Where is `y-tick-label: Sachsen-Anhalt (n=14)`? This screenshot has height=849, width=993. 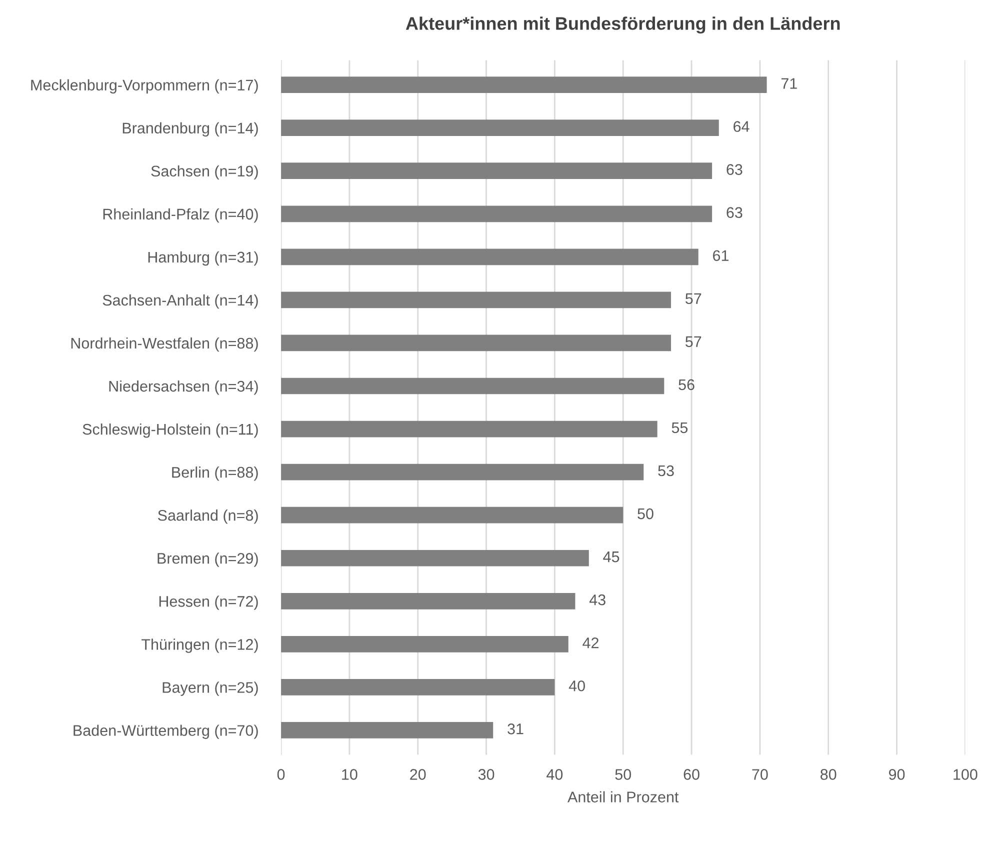
y-tick-label: Sachsen-Anhalt (n=14) is located at coordinates (180, 301).